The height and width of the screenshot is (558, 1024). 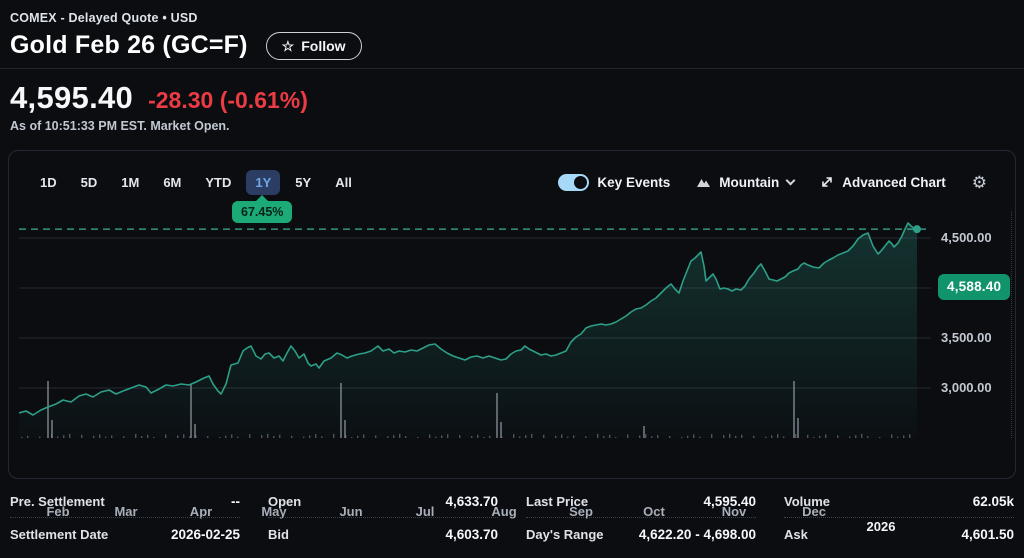 What do you see at coordinates (263, 182) in the screenshot?
I see `range-button-1y: 1Y` at bounding box center [263, 182].